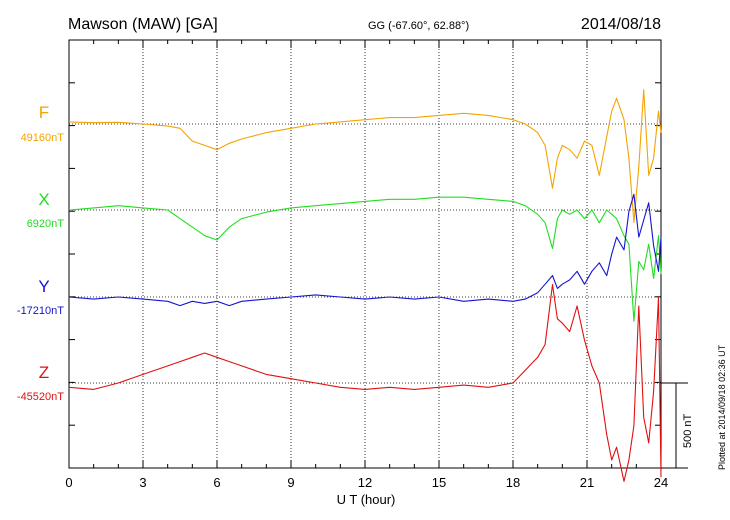 The width and height of the screenshot is (730, 520). Describe the element at coordinates (661, 482) in the screenshot. I see `x-tick-label-24: 24` at that location.